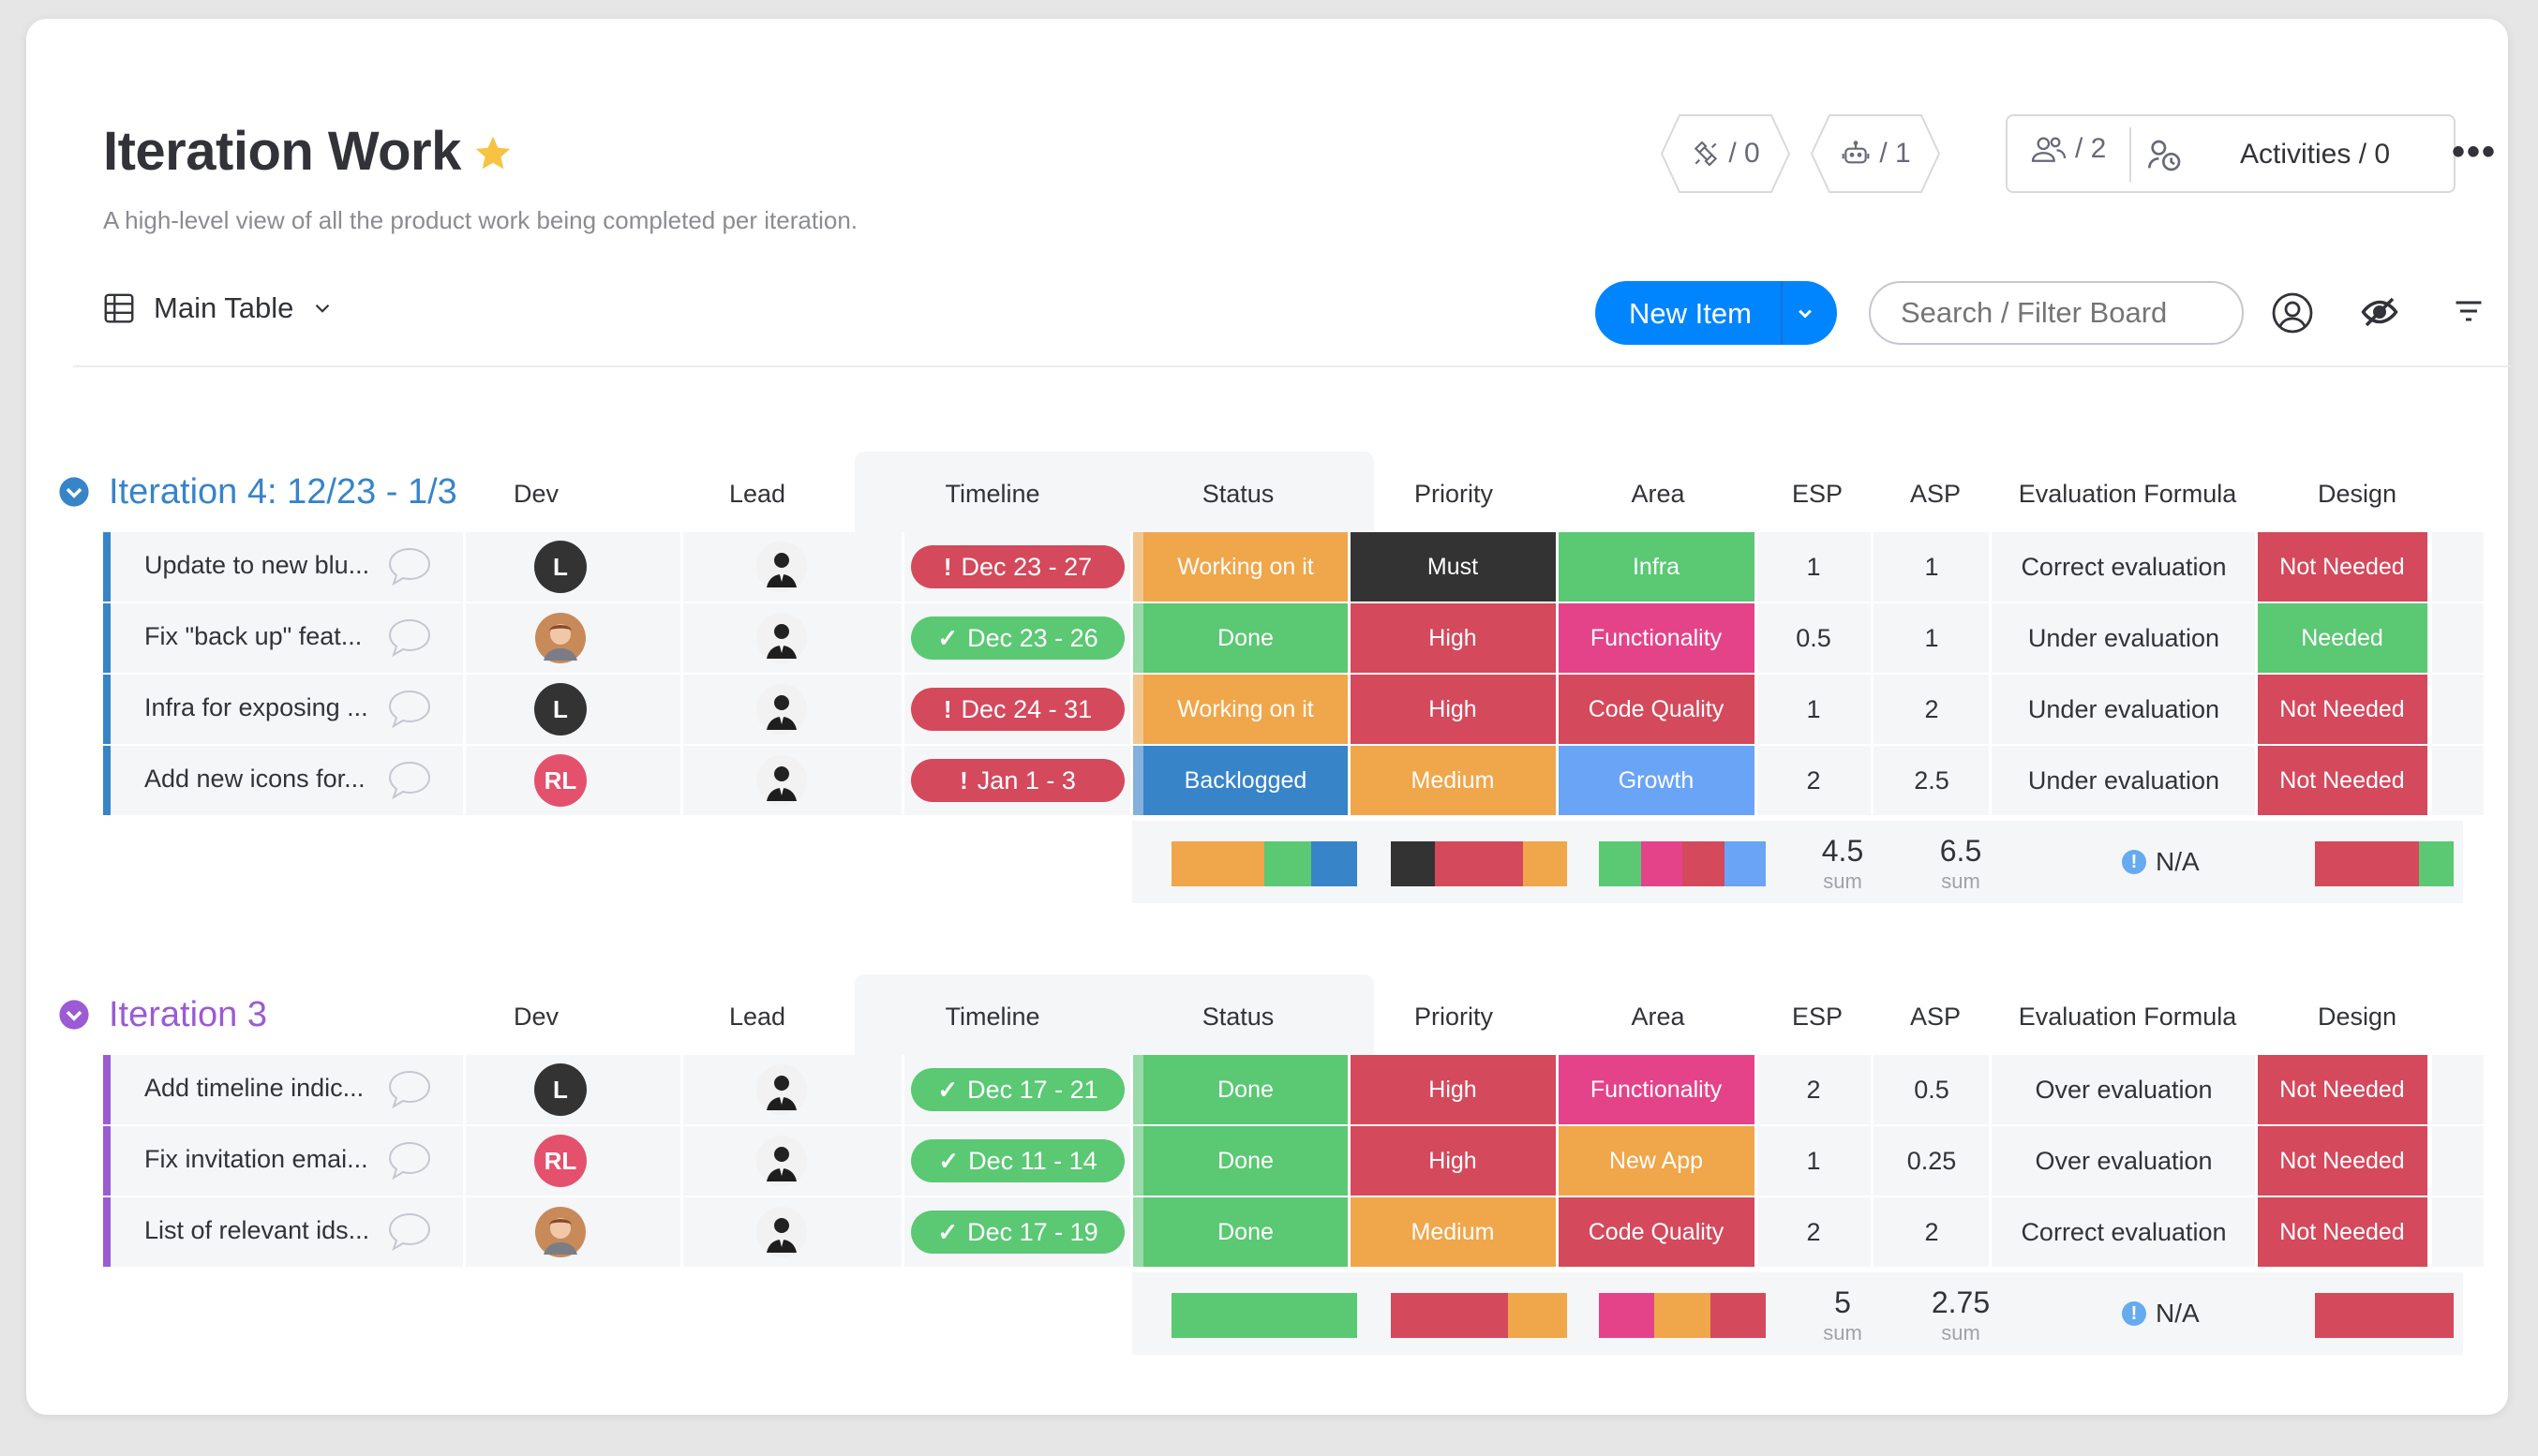  I want to click on more-options-icon: •••, so click(2475, 151).